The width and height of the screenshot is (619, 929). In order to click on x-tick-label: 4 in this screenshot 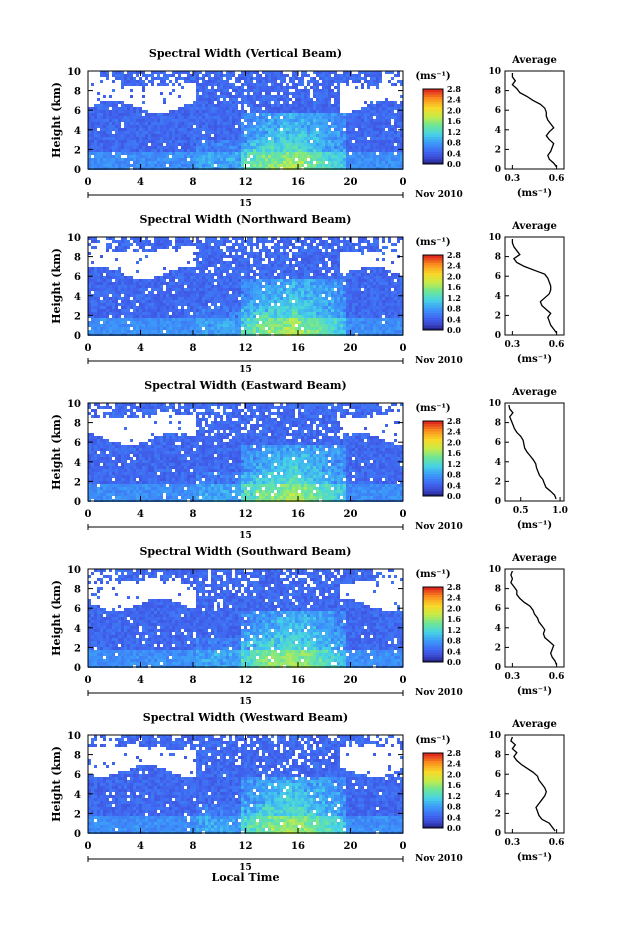, I will do `click(140, 846)`.